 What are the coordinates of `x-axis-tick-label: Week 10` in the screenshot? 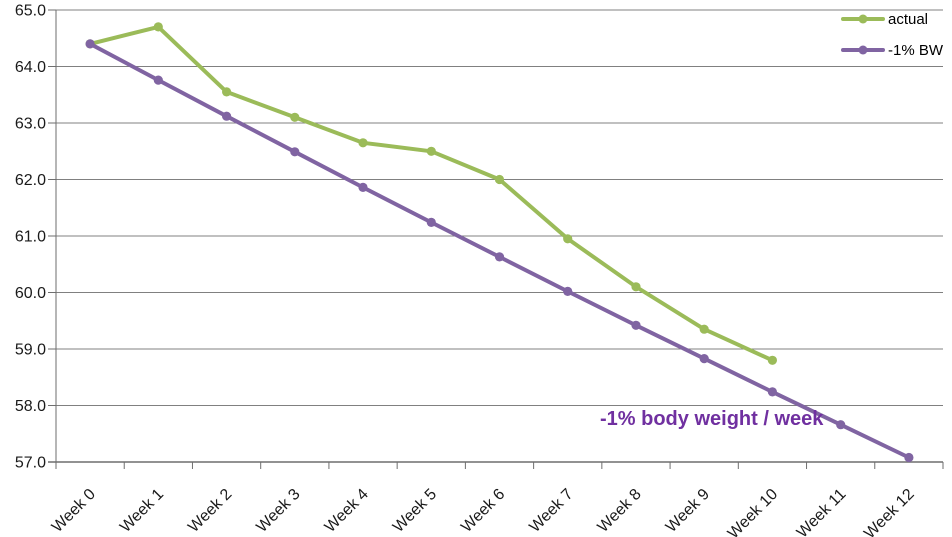 It's located at (753, 511).